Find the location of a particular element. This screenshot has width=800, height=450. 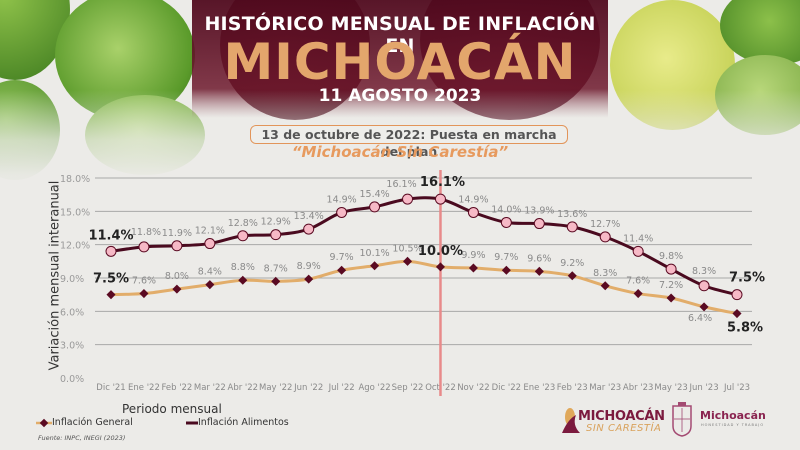

general-series-icon is located at coordinates (44, 422).